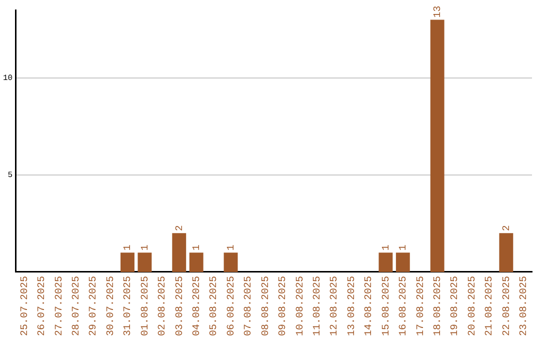  Describe the element at coordinates (146, 306) in the screenshot. I see `x-tick-label: 01.08.2025` at that location.